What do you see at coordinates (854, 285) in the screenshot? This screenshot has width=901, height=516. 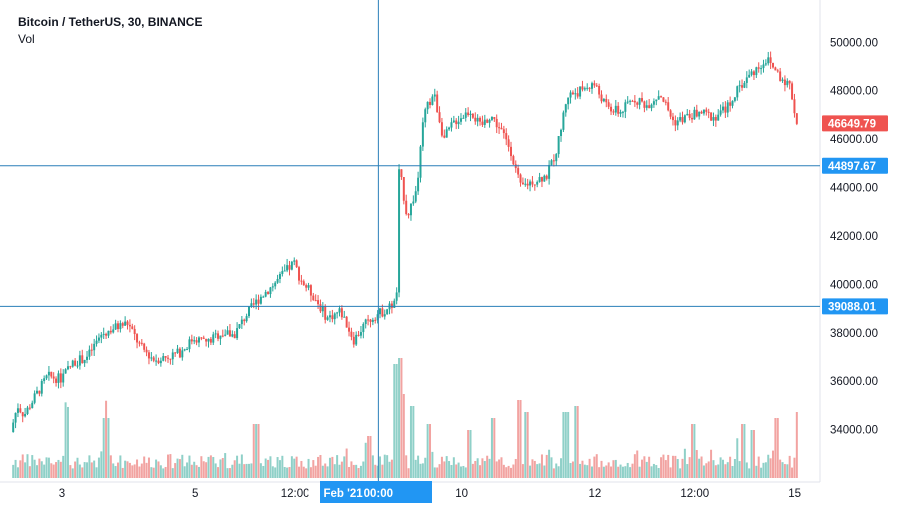 I see `y-tick-label: 40000.00` at bounding box center [854, 285].